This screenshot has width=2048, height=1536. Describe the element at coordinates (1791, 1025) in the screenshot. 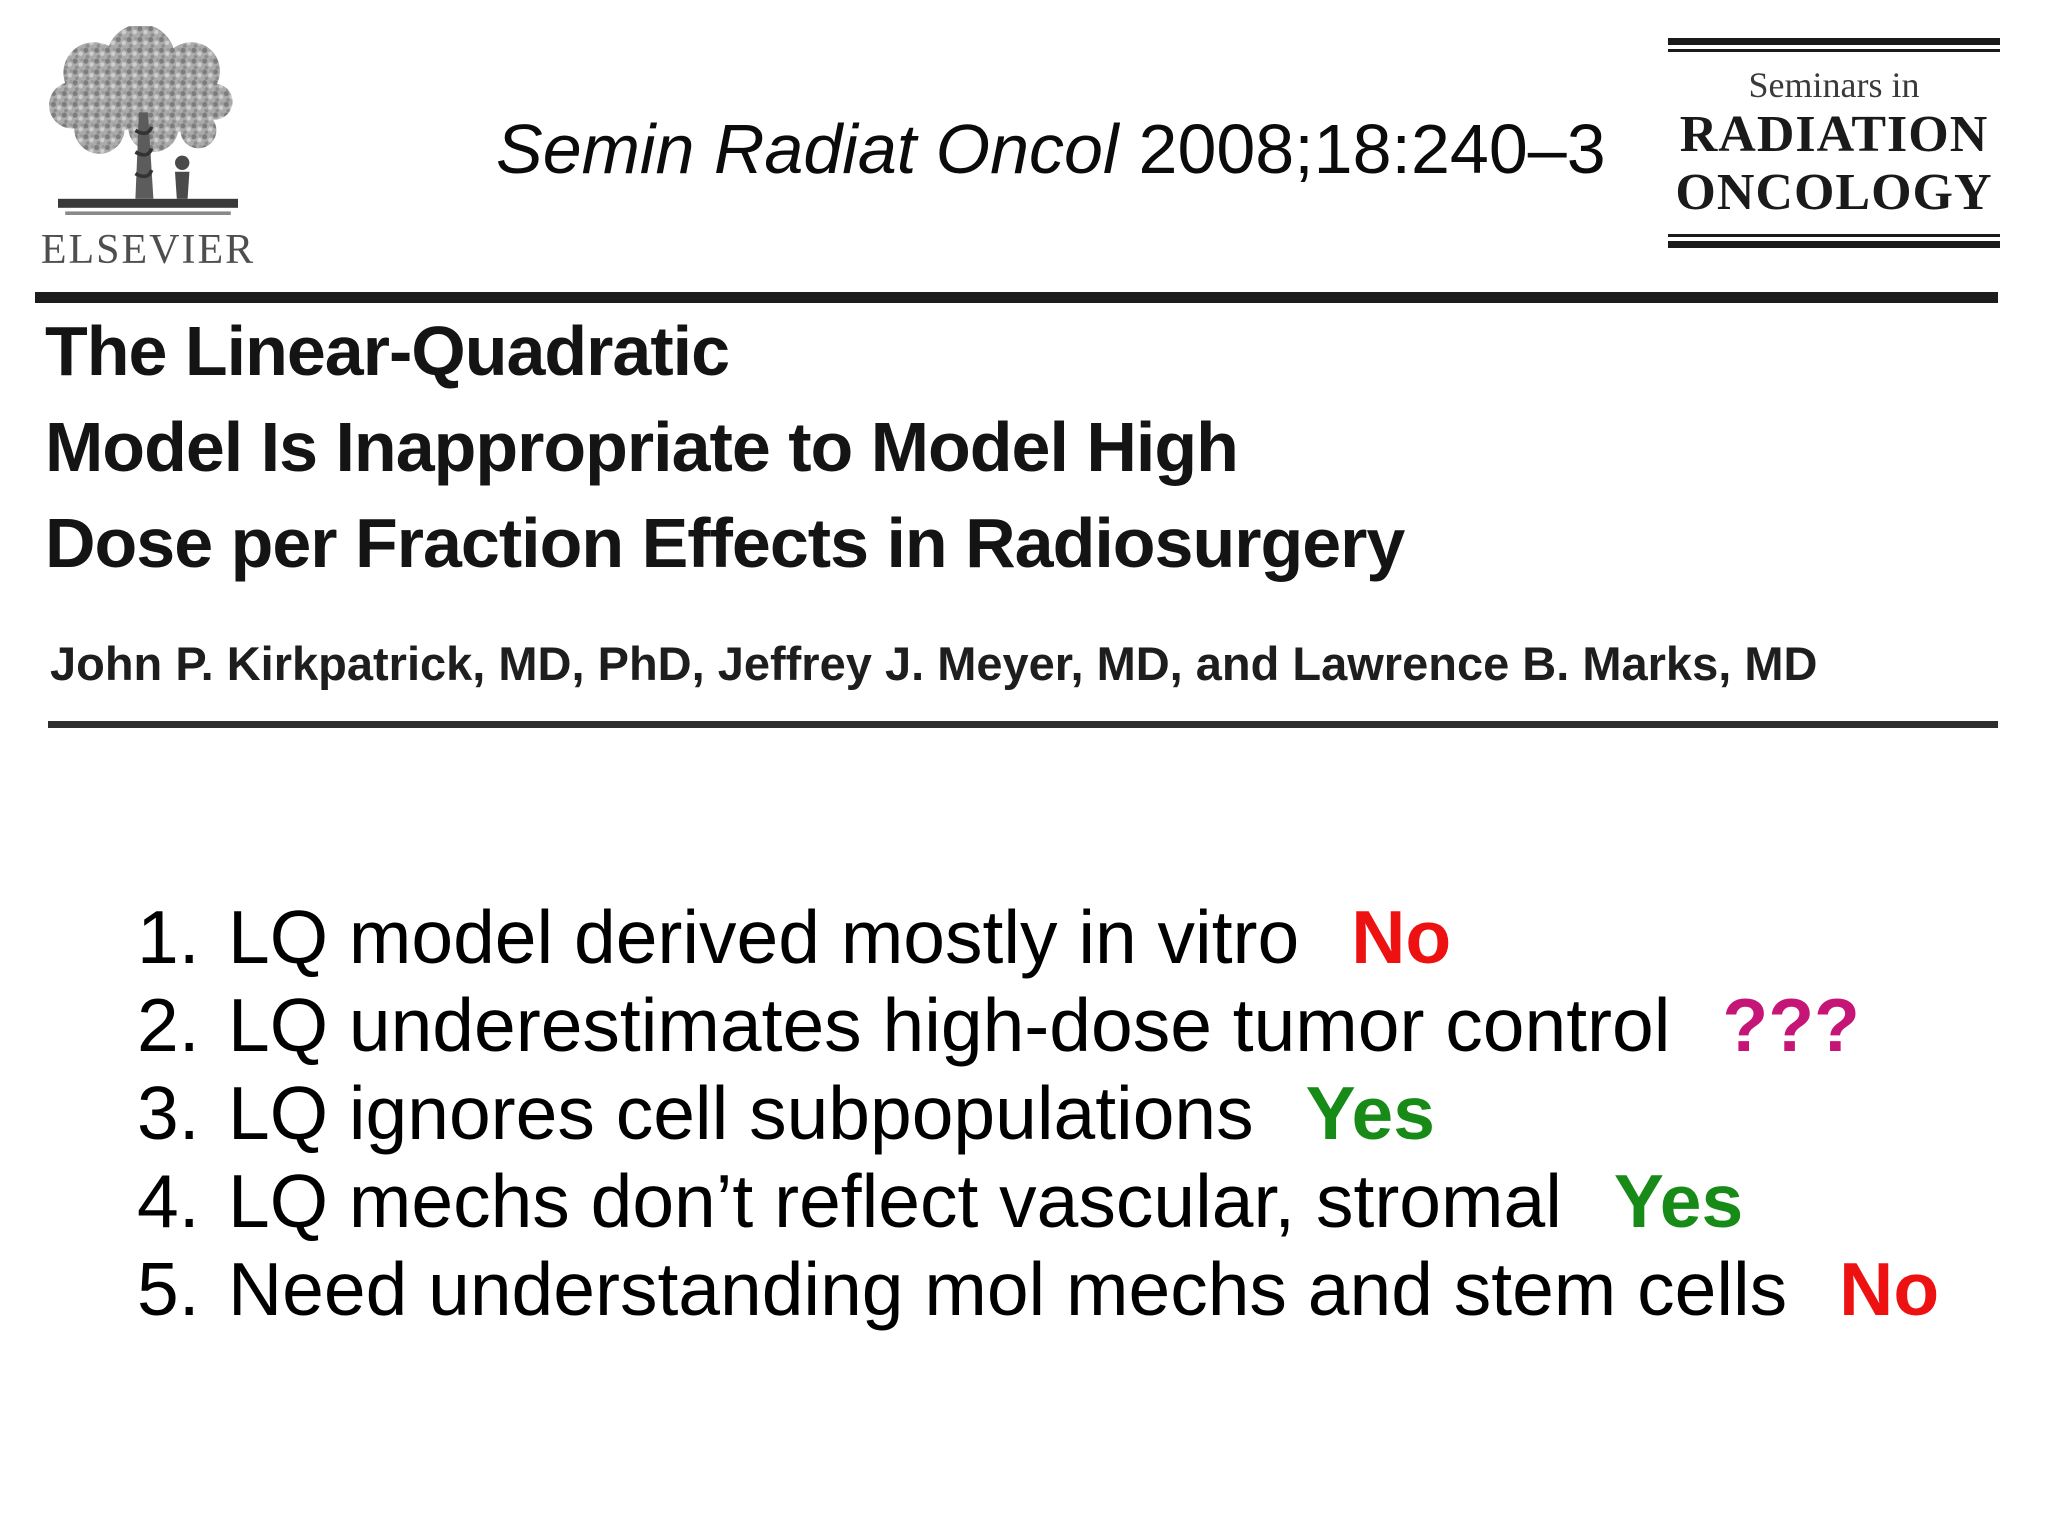

I see `item-answer: ???` at that location.